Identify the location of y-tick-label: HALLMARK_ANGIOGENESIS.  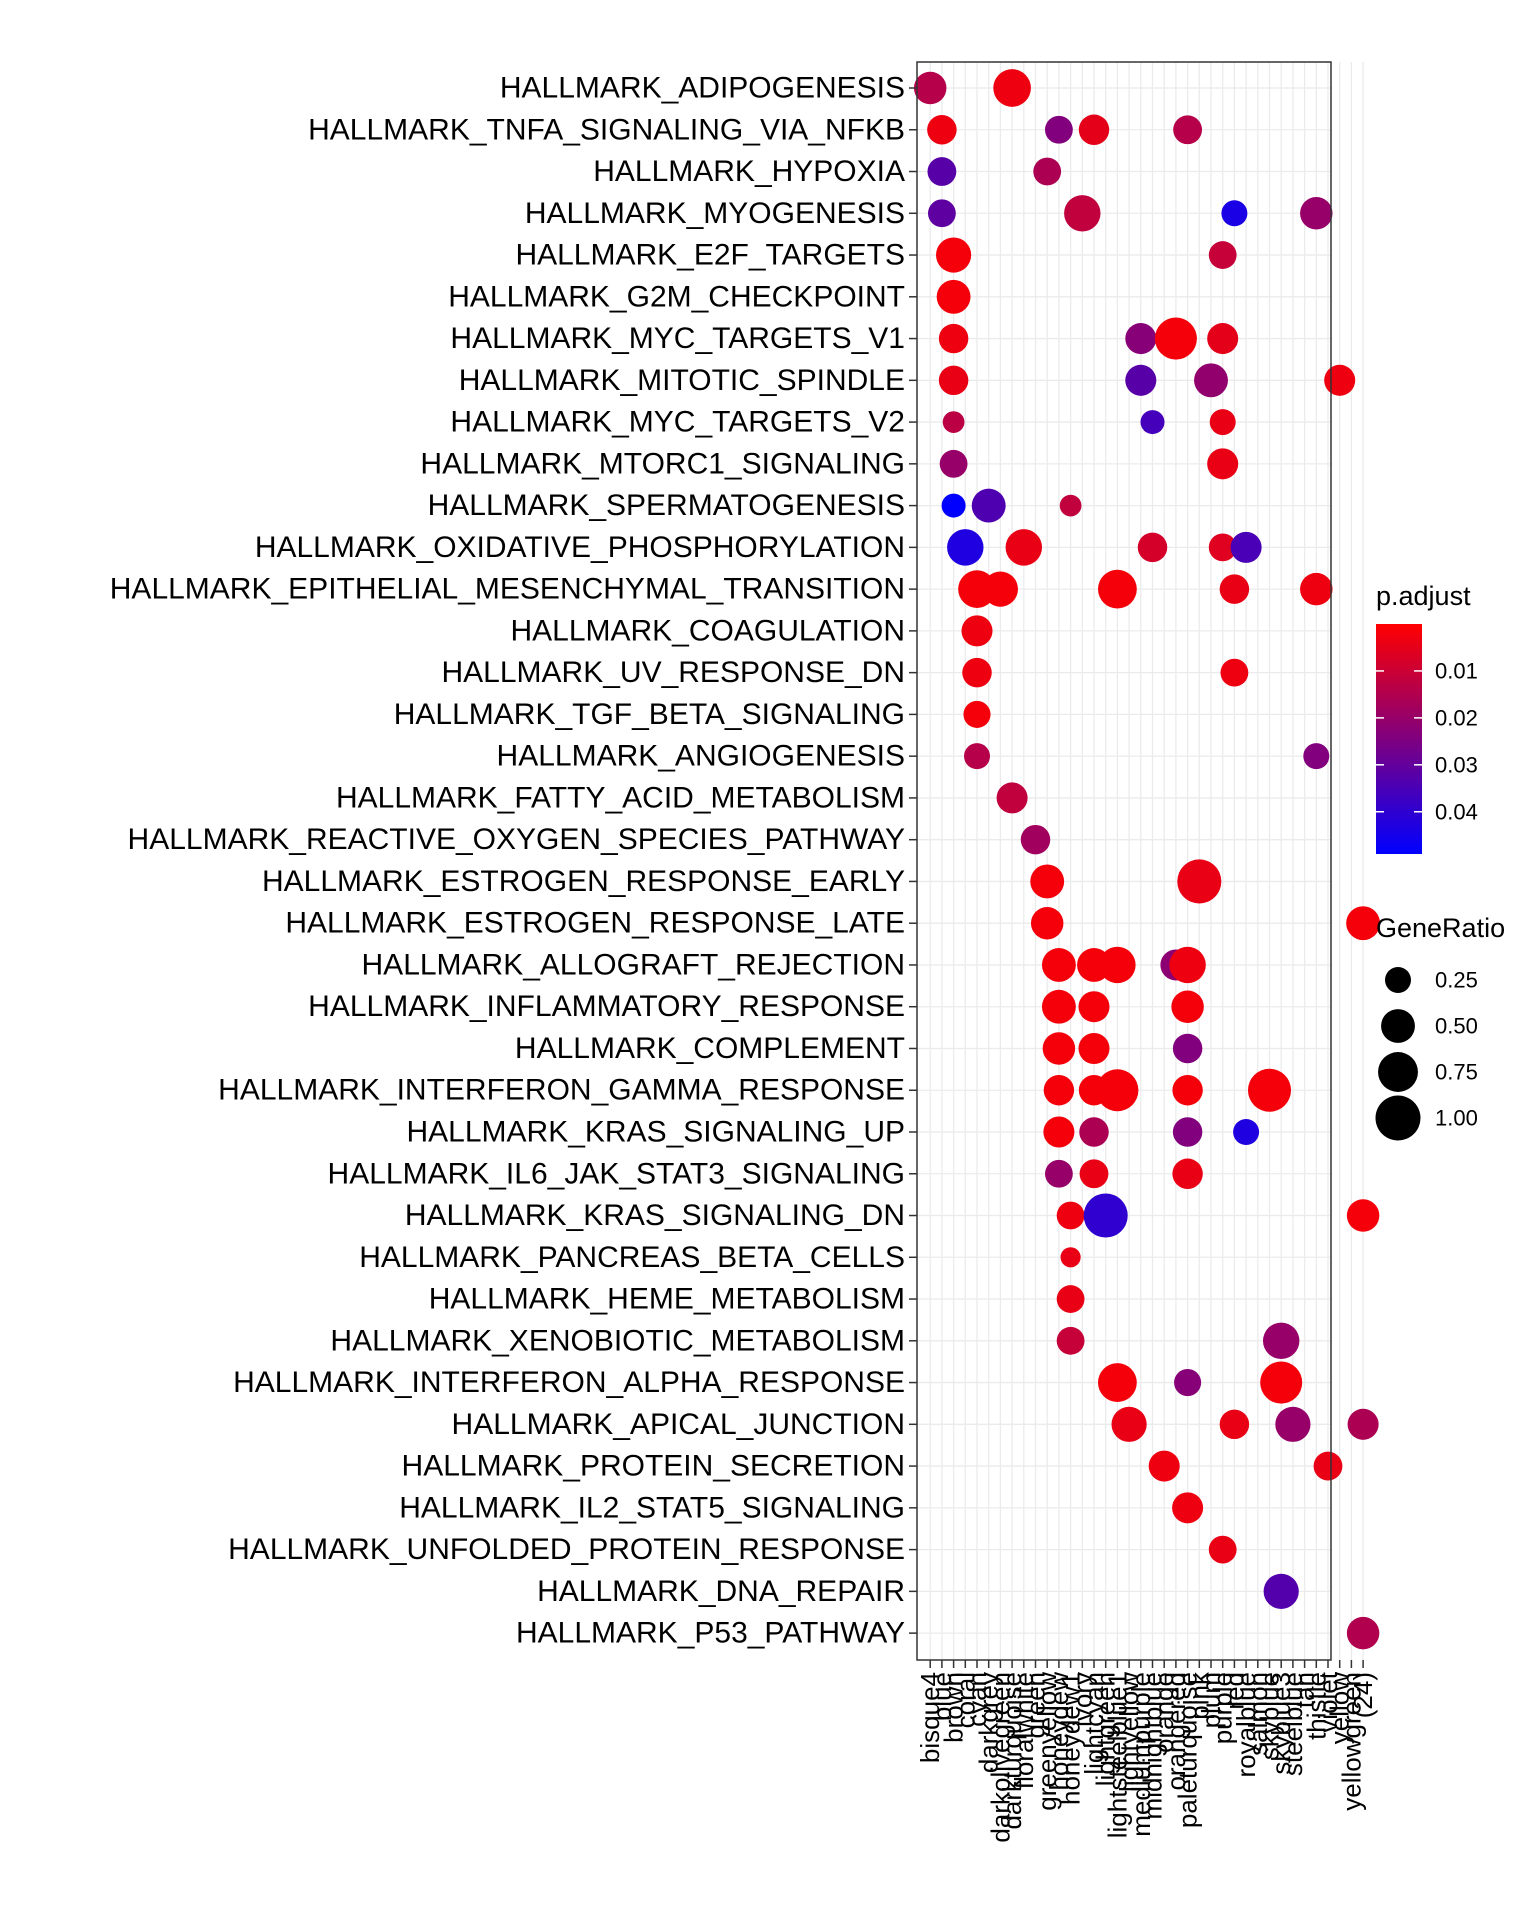
(701, 756).